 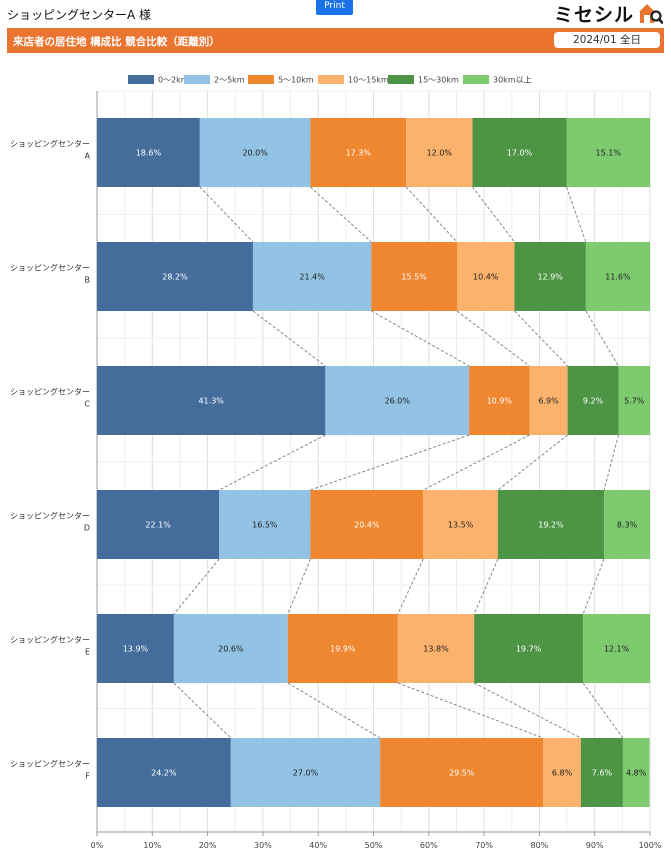 I want to click on data-label: 7.6%, so click(x=602, y=773).